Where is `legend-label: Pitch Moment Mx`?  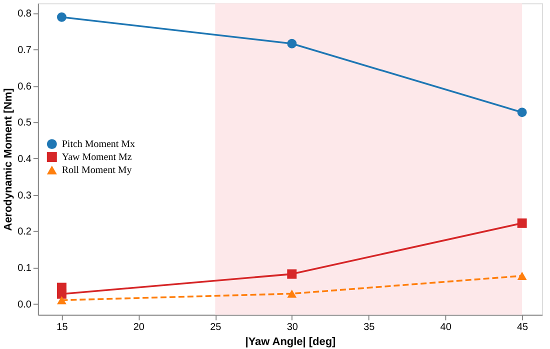 legend-label: Pitch Moment Mx is located at coordinates (99, 144).